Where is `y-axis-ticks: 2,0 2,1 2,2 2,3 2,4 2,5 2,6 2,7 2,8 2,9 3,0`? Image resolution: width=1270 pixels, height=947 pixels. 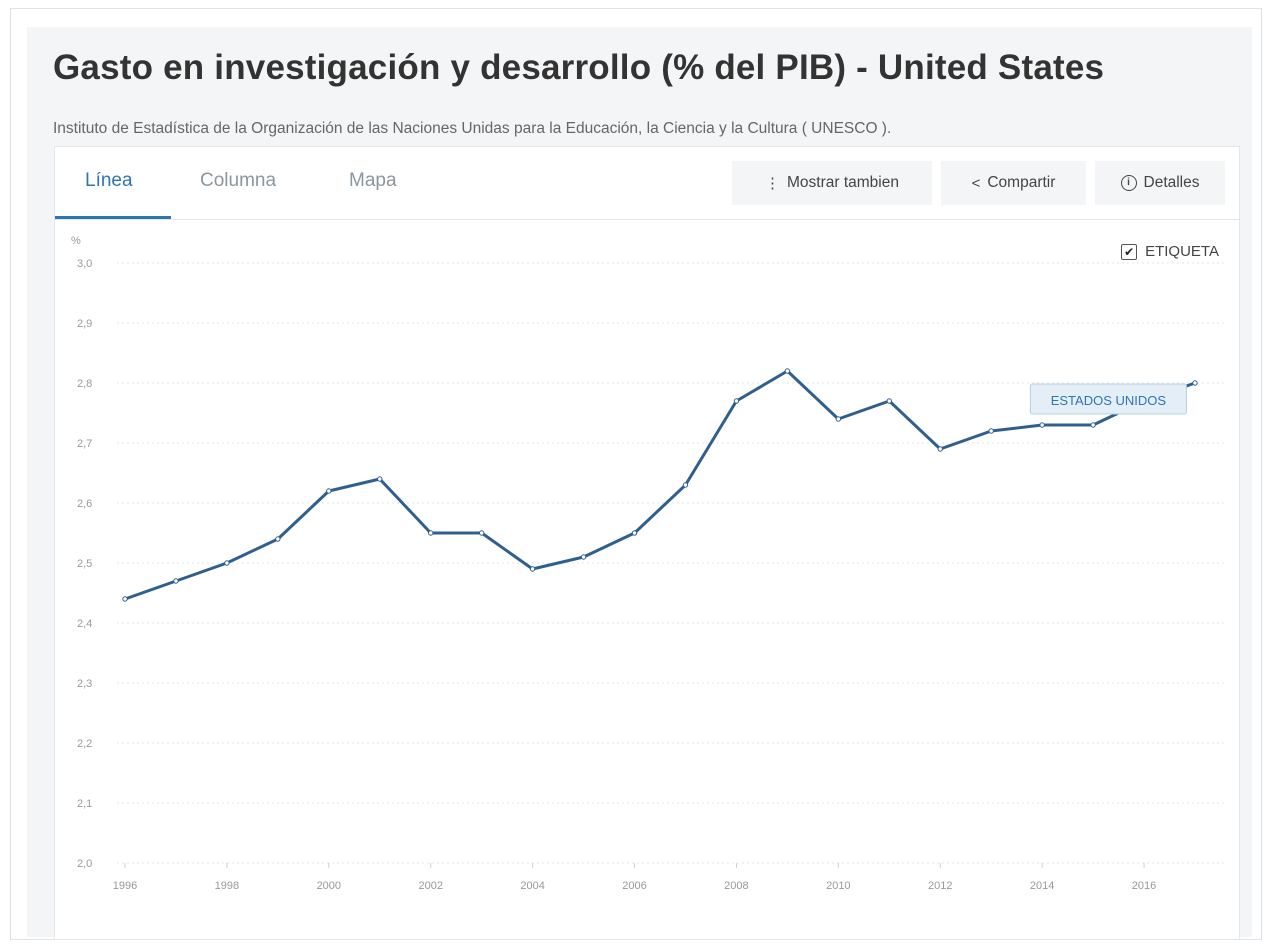
y-axis-ticks: 2,0 2,1 2,2 2,3 2,4 2,5 2,6 2,7 2,8 2,9 3,0 is located at coordinates (84, 564).